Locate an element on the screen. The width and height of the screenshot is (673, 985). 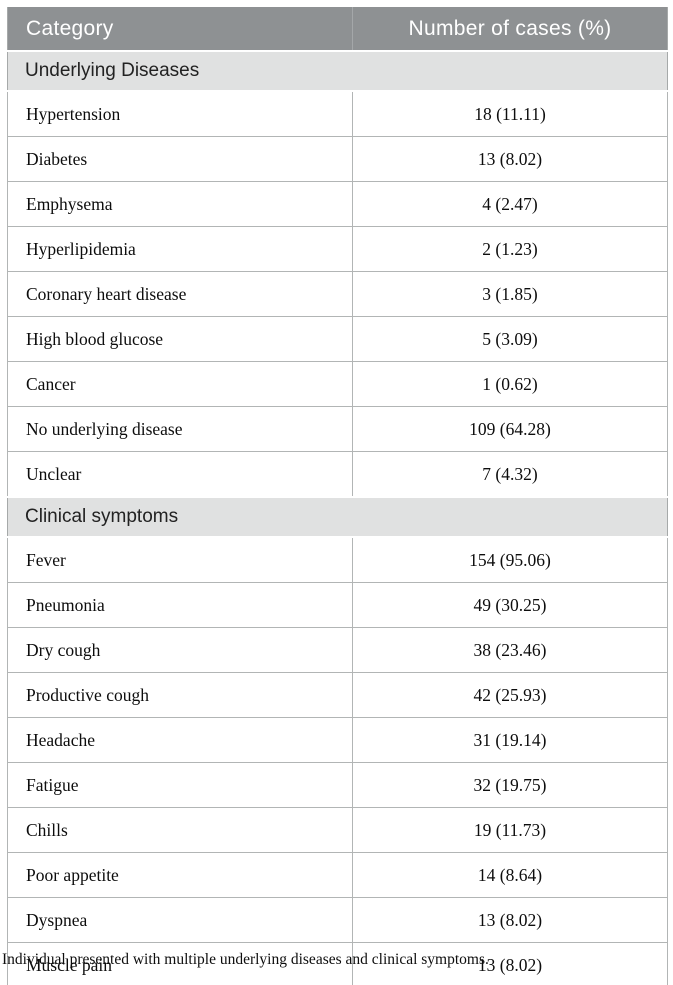
category-cell: No underlying disease is located at coordinates (180, 429).